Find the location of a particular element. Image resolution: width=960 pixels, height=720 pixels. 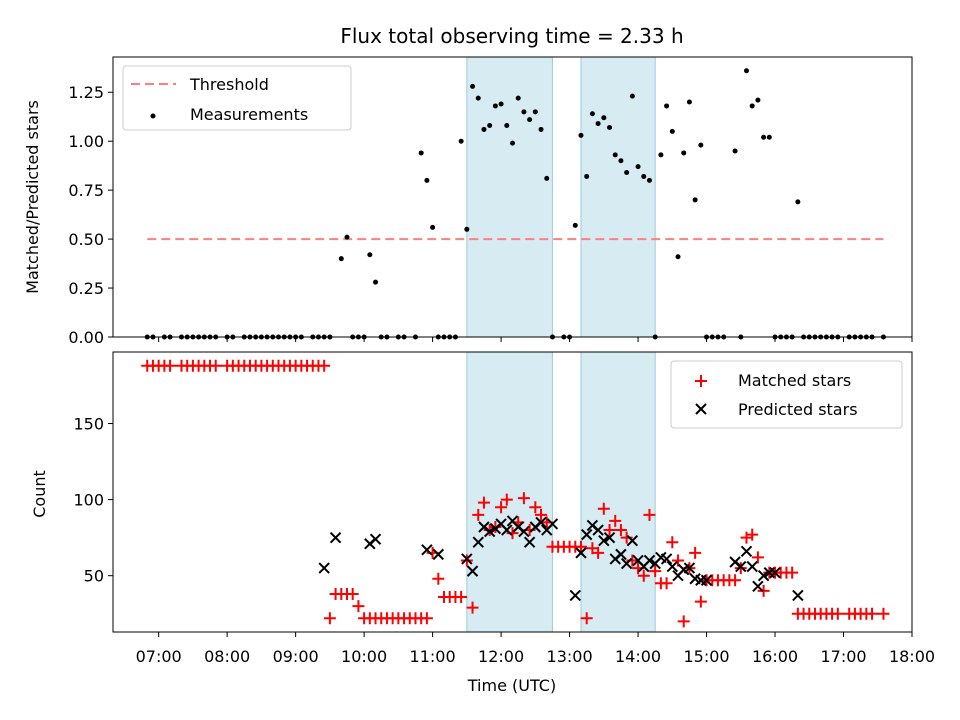

x-tick-label: 16:00 is located at coordinates (775, 656).